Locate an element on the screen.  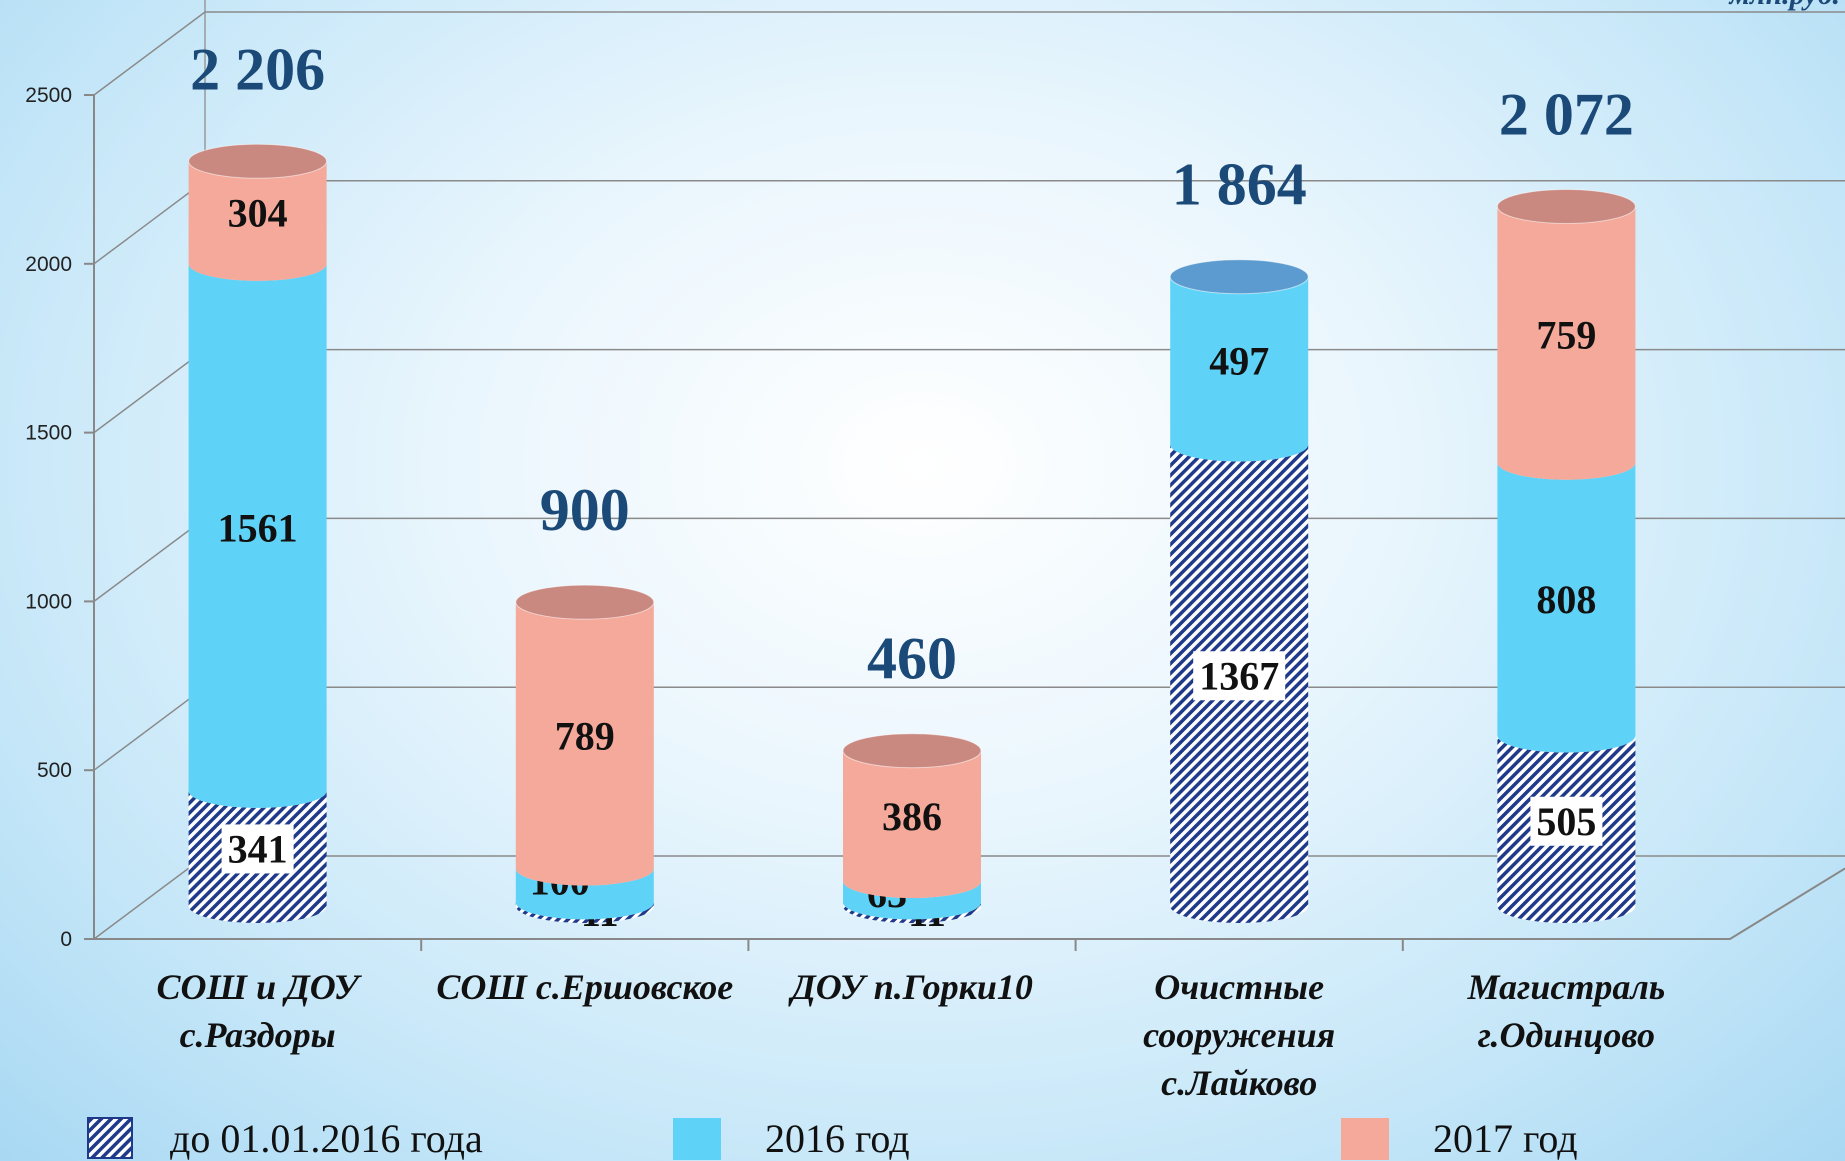
value-label: 759 is located at coordinates (1566, 335).